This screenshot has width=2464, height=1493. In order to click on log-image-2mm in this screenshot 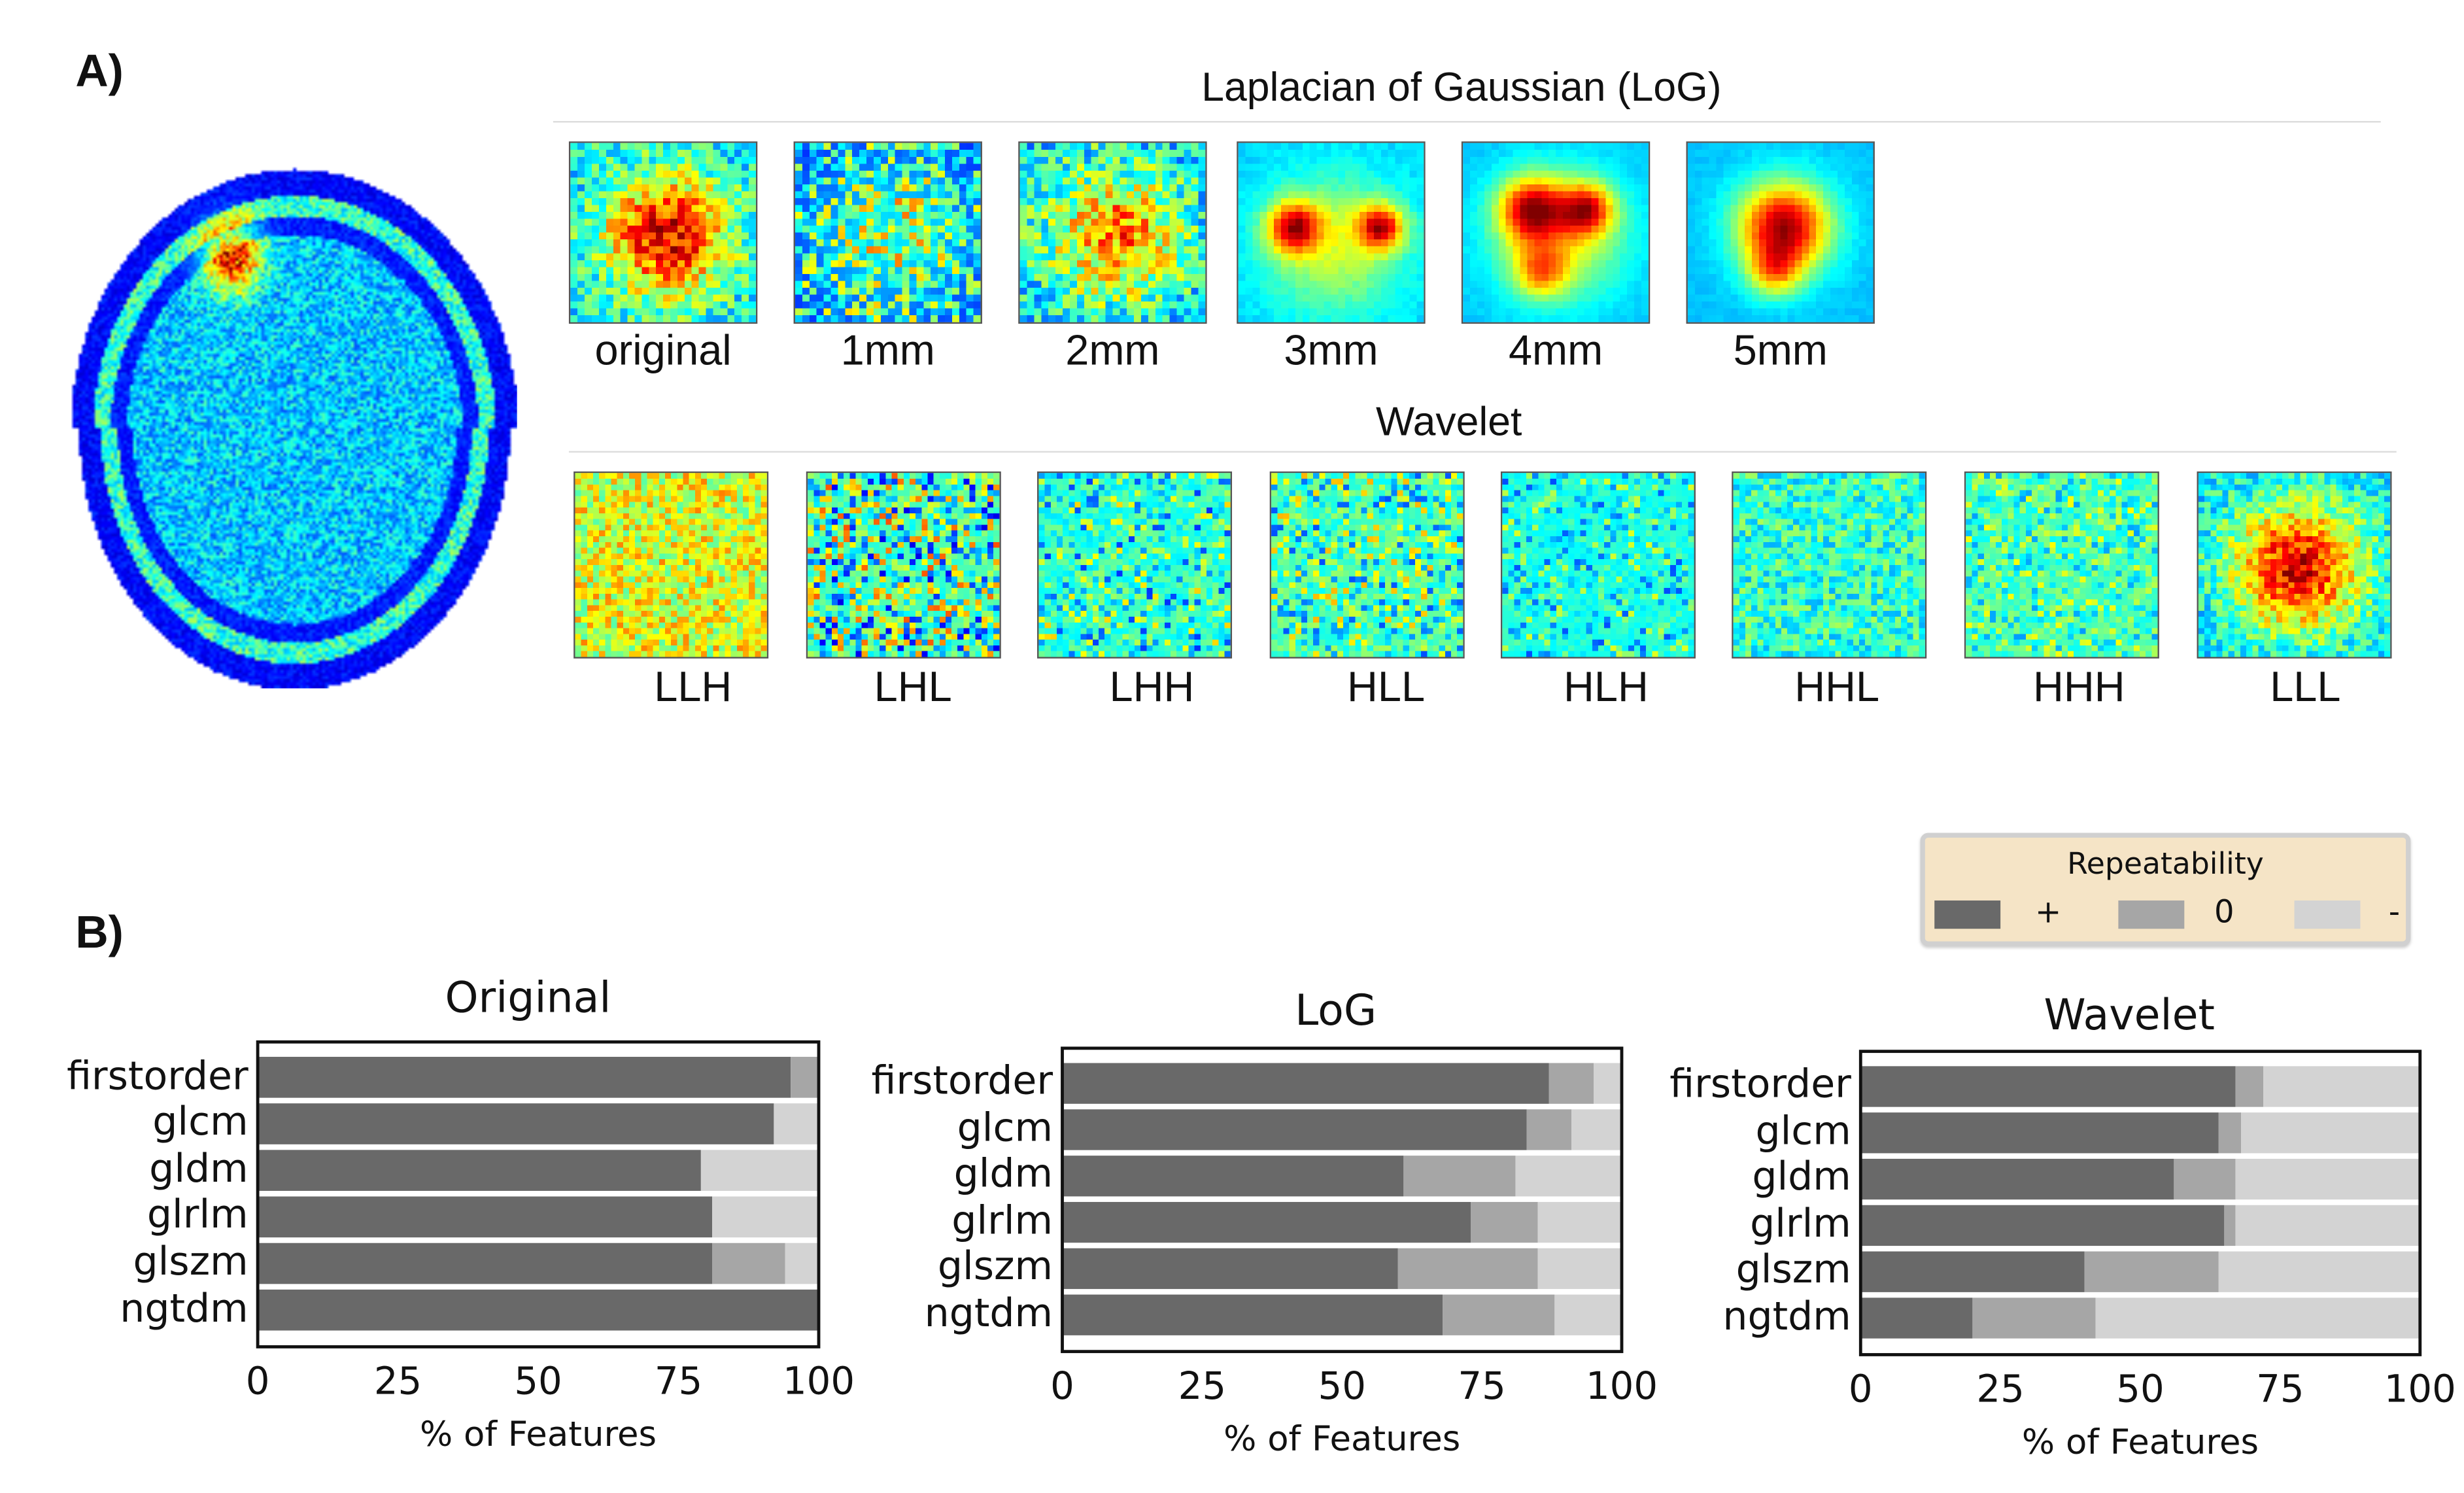, I will do `click(1112, 233)`.